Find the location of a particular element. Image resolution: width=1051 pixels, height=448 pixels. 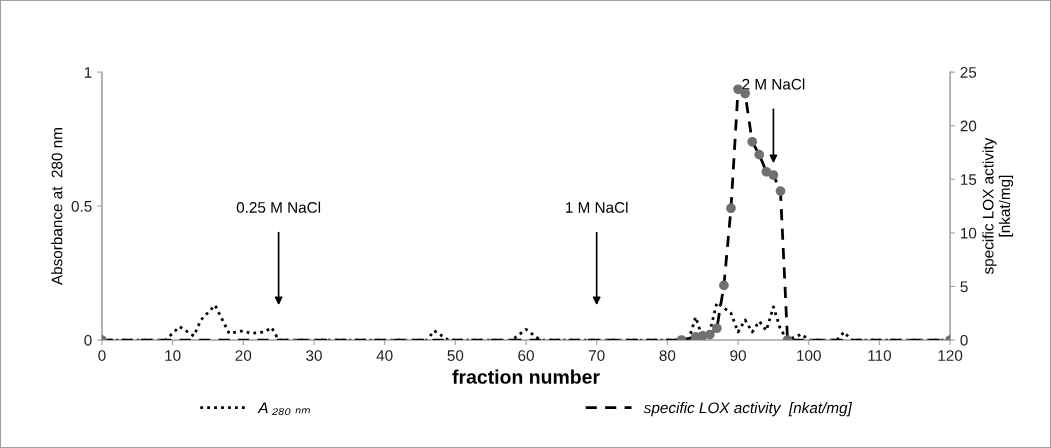

x-tick-label: 10 is located at coordinates (173, 355).